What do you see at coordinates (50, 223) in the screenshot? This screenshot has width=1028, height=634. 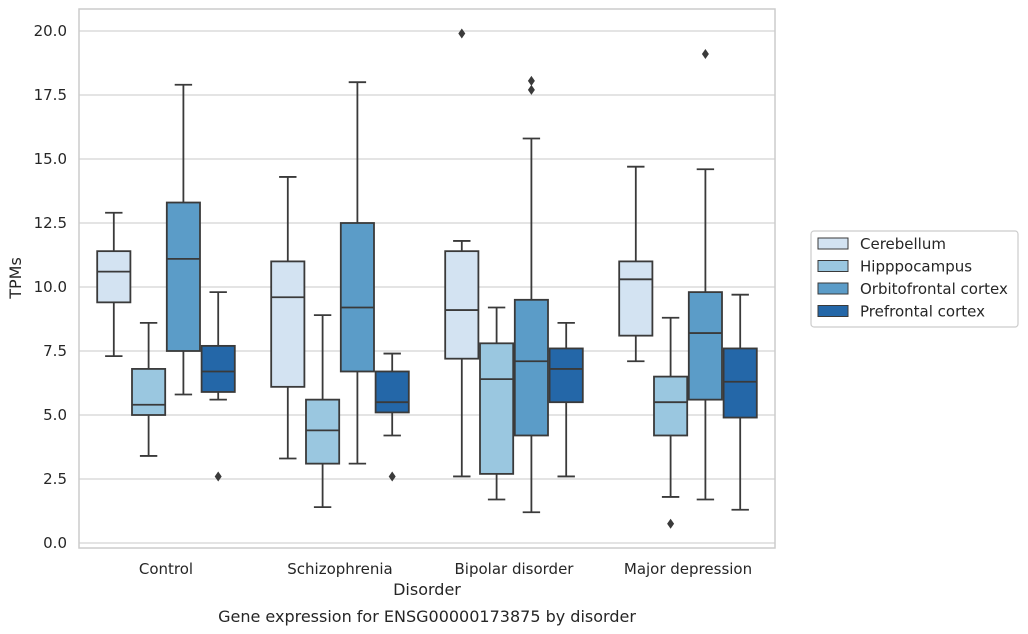 I see `y-tick-label: 12.5` at bounding box center [50, 223].